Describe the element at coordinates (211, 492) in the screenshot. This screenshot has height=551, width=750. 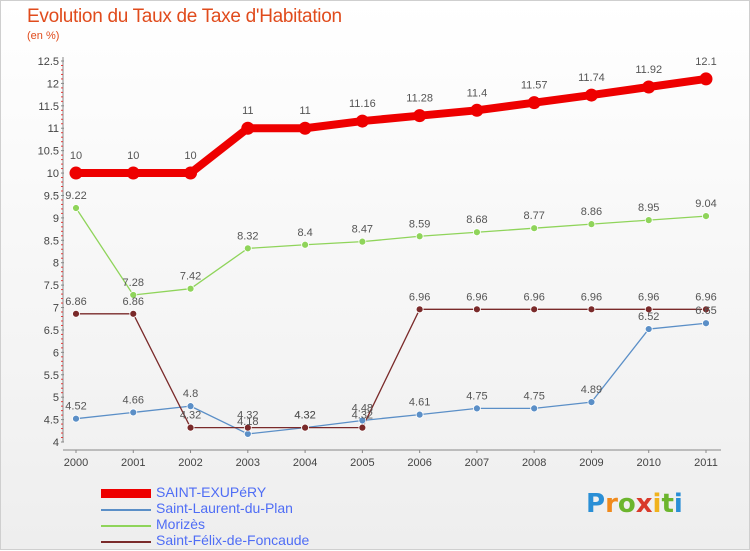
I see `legend-label: SAINT-EXUPéRY` at that location.